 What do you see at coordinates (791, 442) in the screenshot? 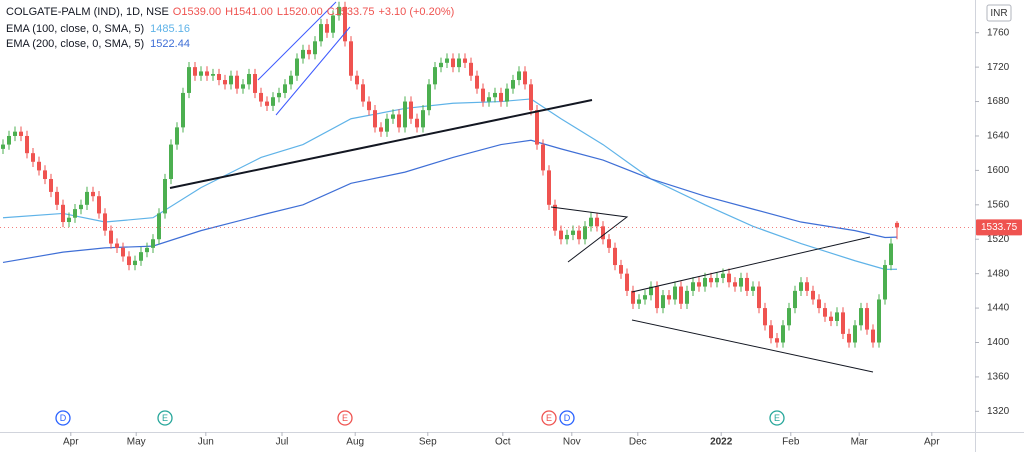
I see `x-tick-label: Feb` at bounding box center [791, 442].